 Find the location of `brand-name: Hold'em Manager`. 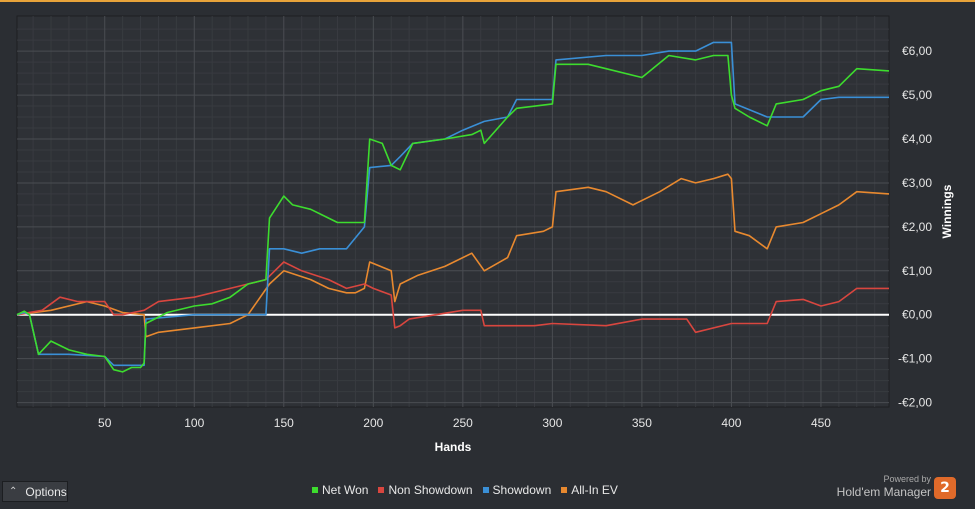

brand-name: Hold'em Manager is located at coordinates (883, 492).